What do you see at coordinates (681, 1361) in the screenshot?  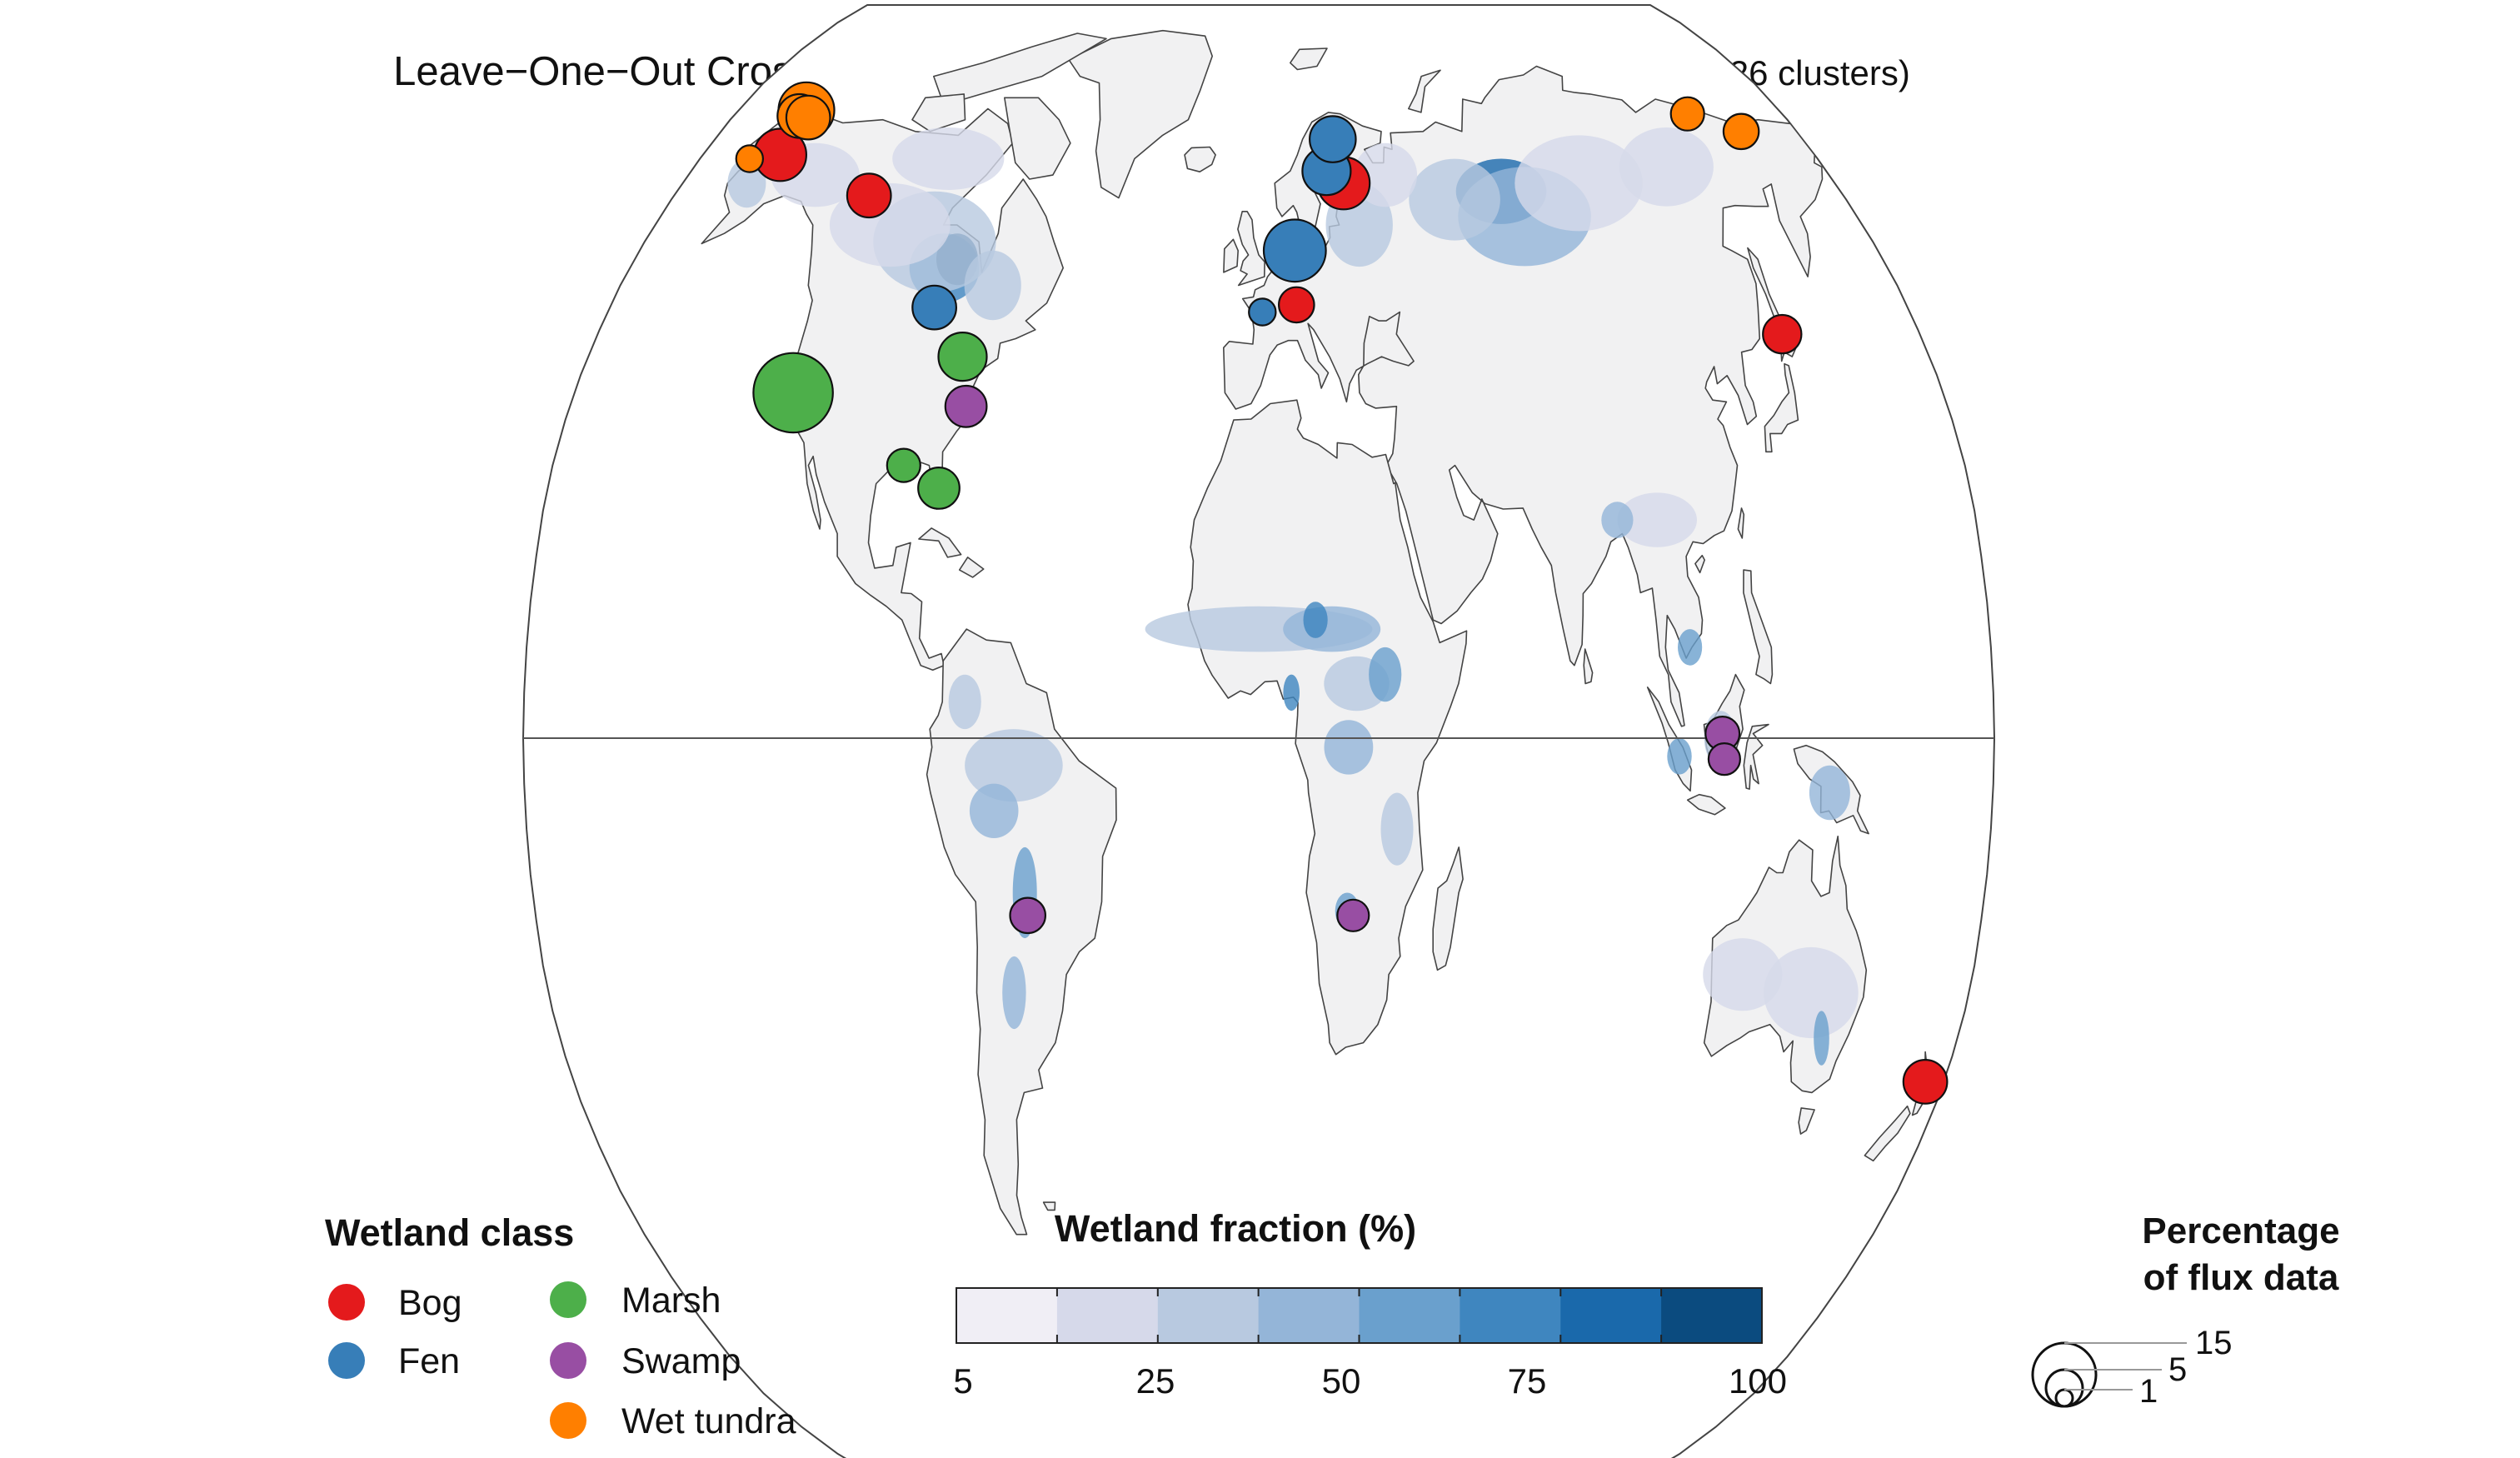 I see `swamp-legend-label: Swamp` at bounding box center [681, 1361].